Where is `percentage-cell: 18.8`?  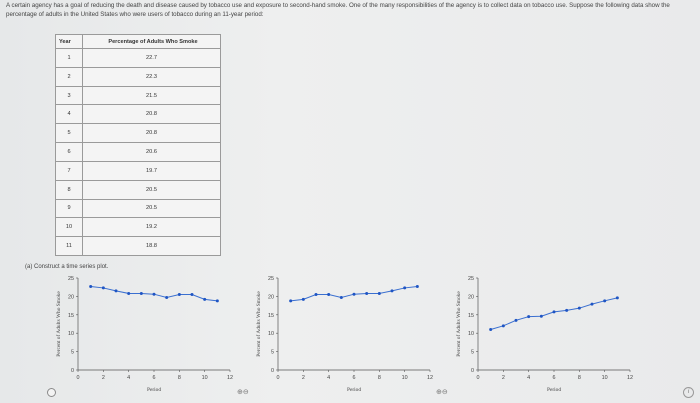 percentage-cell: 18.8 is located at coordinates (151, 246).